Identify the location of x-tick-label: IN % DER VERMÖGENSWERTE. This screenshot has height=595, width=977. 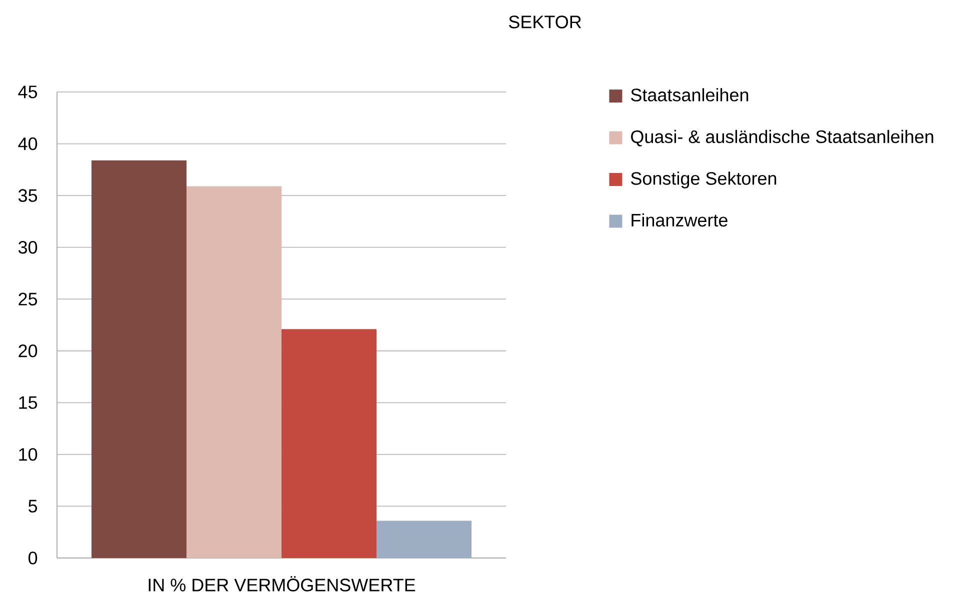
(282, 584).